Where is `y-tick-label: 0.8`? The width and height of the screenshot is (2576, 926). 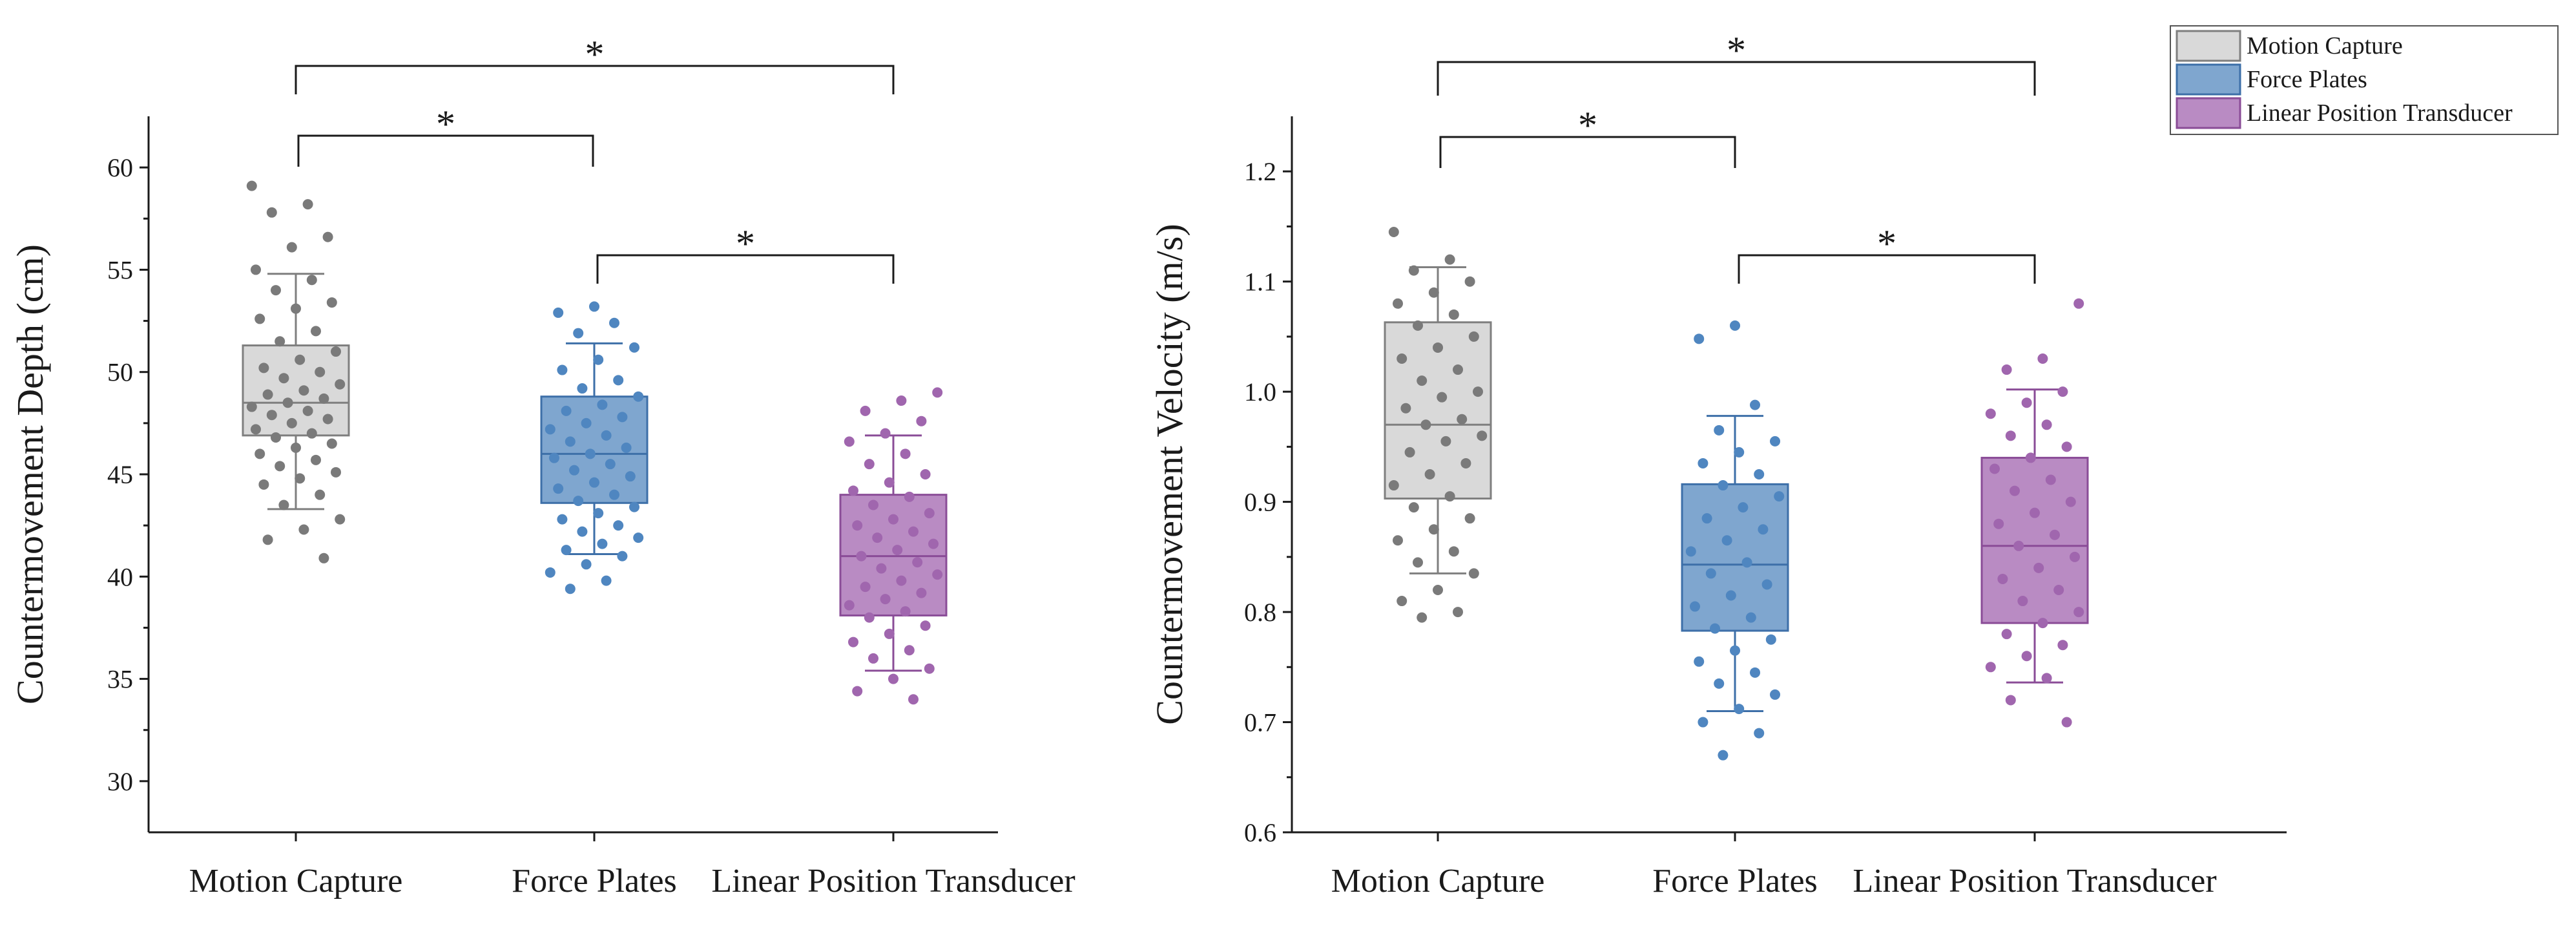
y-tick-label: 0.8 is located at coordinates (1260, 613).